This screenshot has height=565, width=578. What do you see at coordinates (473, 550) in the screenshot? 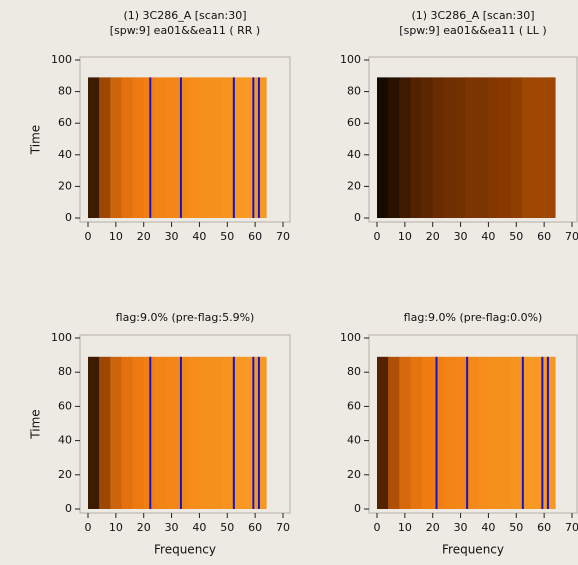
I see `x-axis-label: Frequency` at bounding box center [473, 550].